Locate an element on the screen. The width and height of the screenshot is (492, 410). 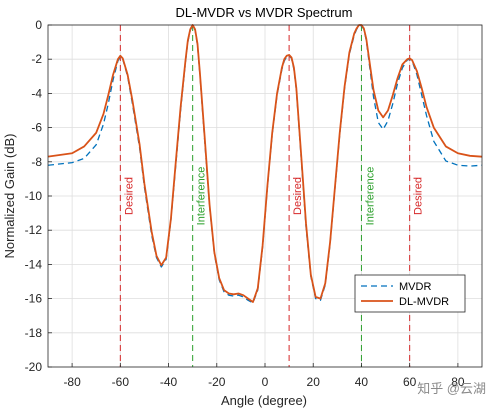
y-tick-label: -12 is located at coordinates (34, 230).